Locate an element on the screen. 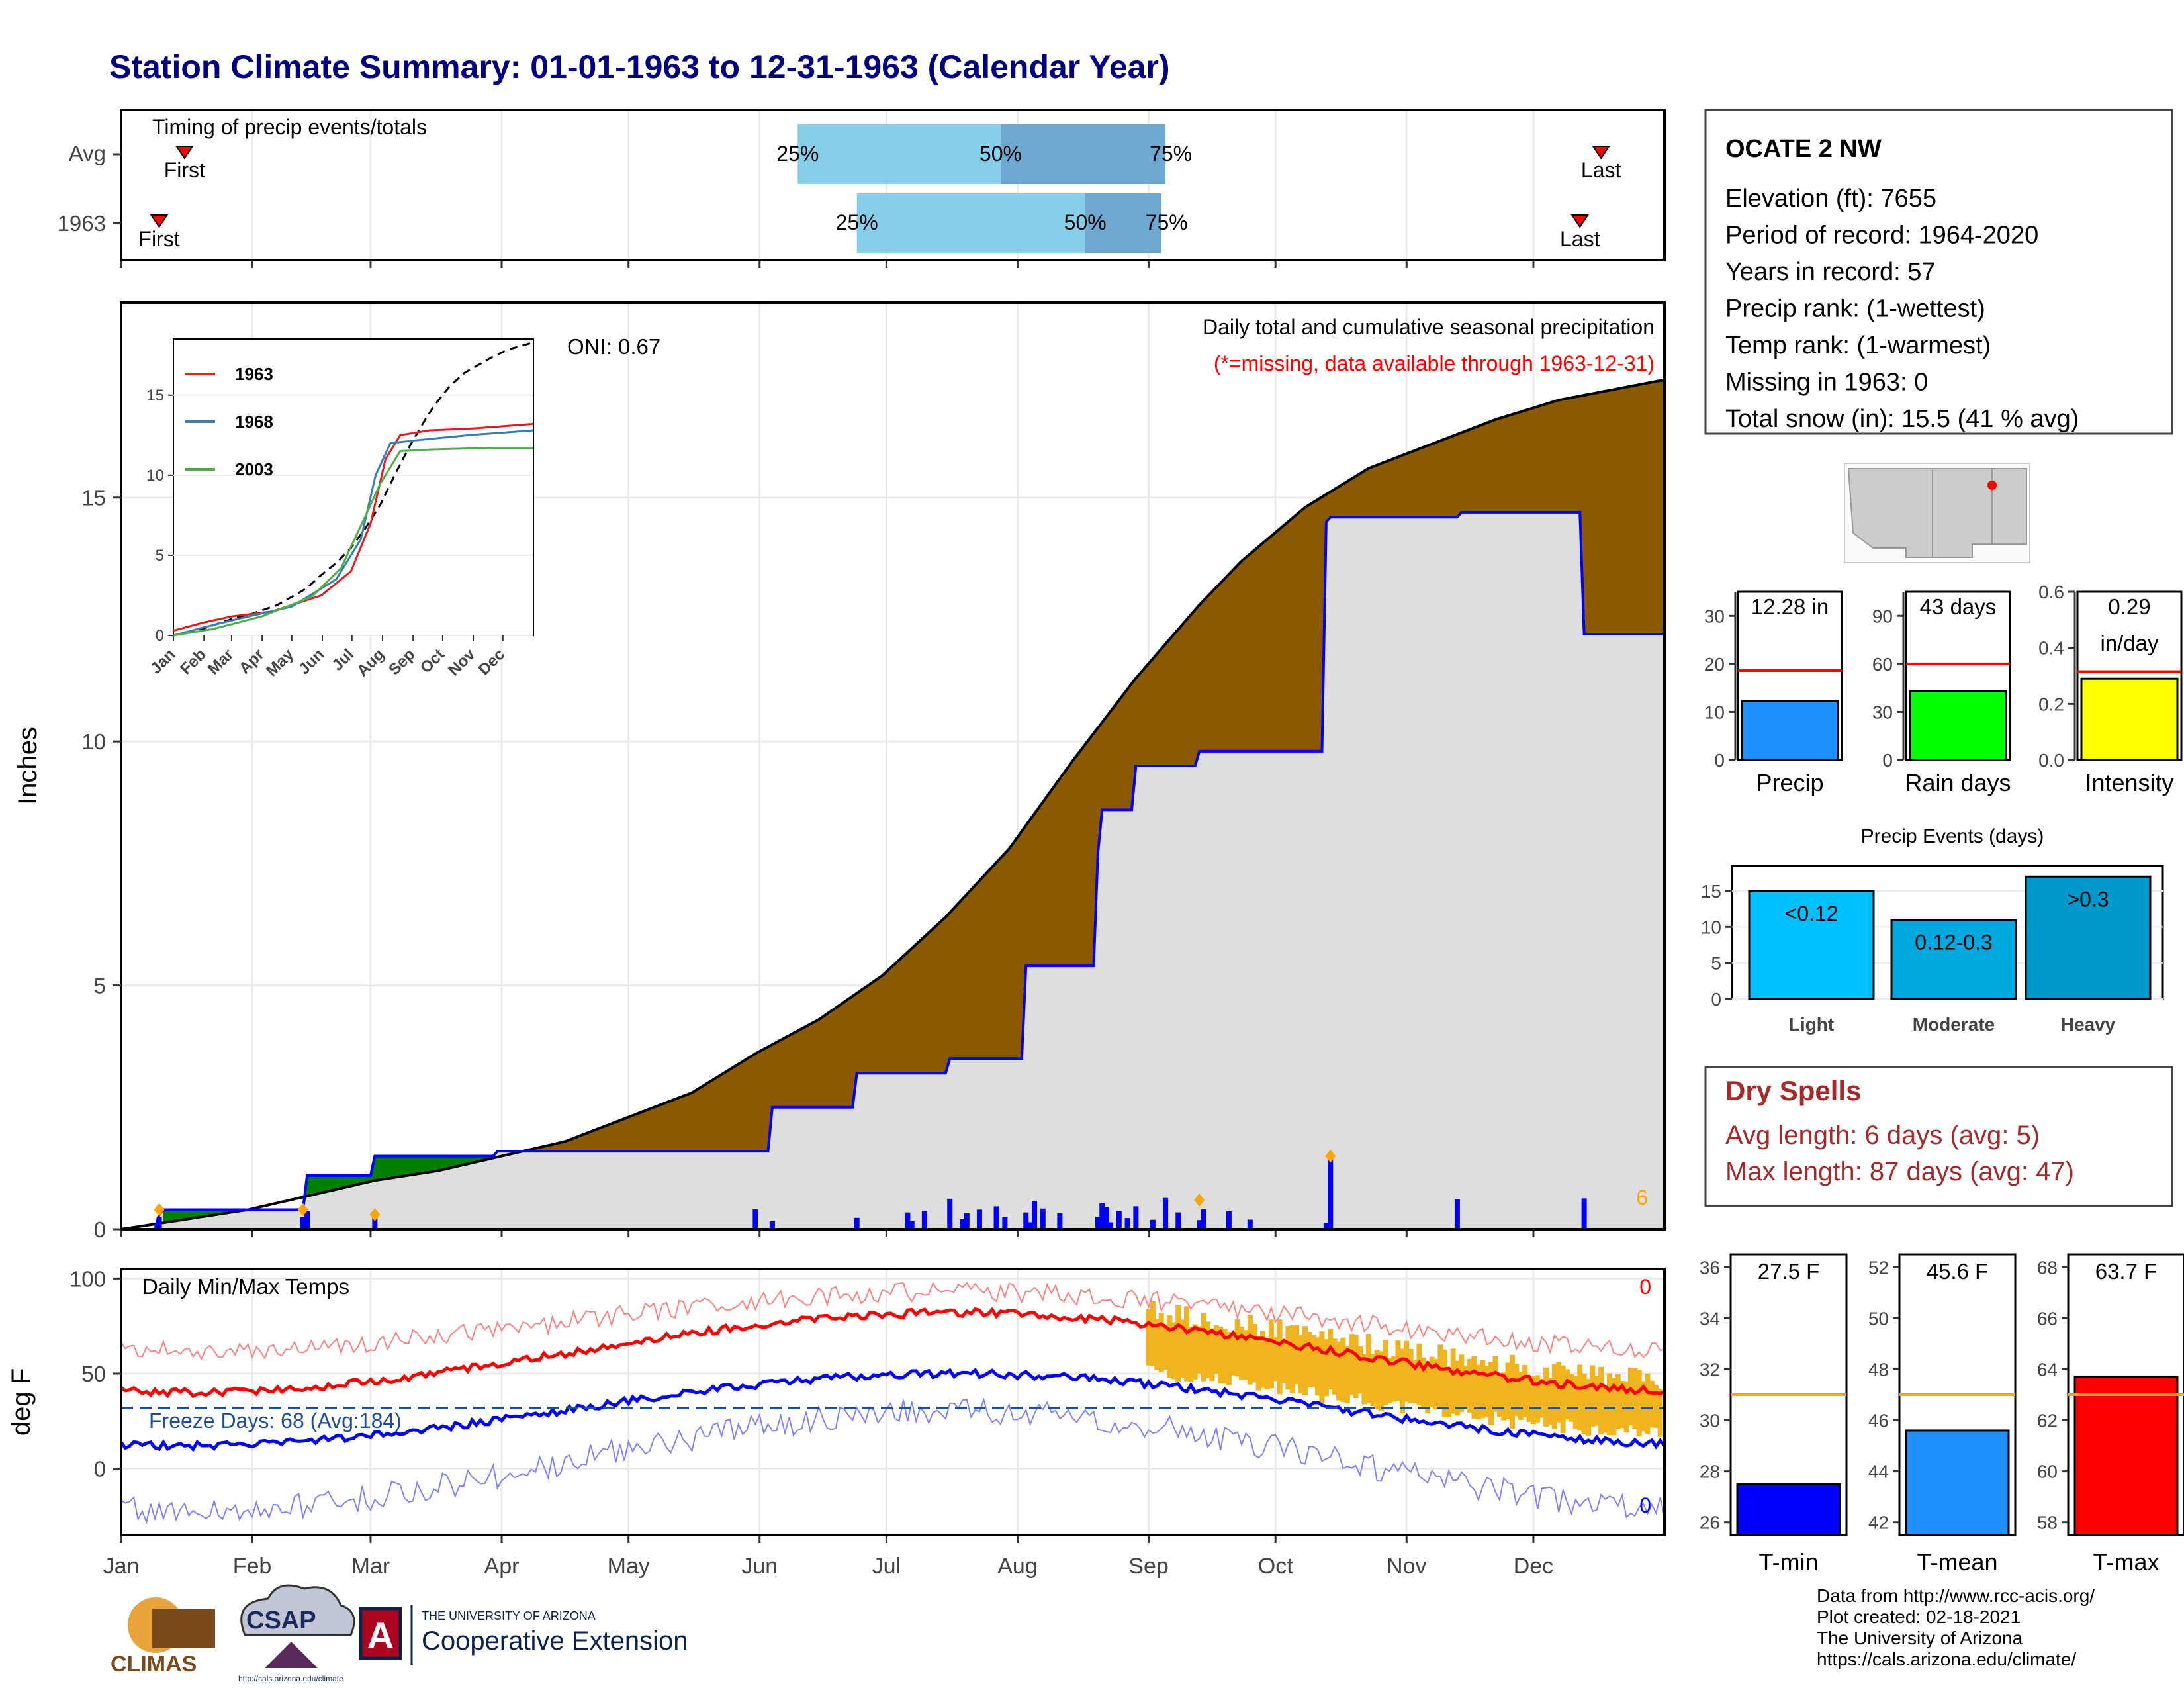 This screenshot has width=2184, height=1688. snow-event-marker-icon is located at coordinates (1199, 1200).